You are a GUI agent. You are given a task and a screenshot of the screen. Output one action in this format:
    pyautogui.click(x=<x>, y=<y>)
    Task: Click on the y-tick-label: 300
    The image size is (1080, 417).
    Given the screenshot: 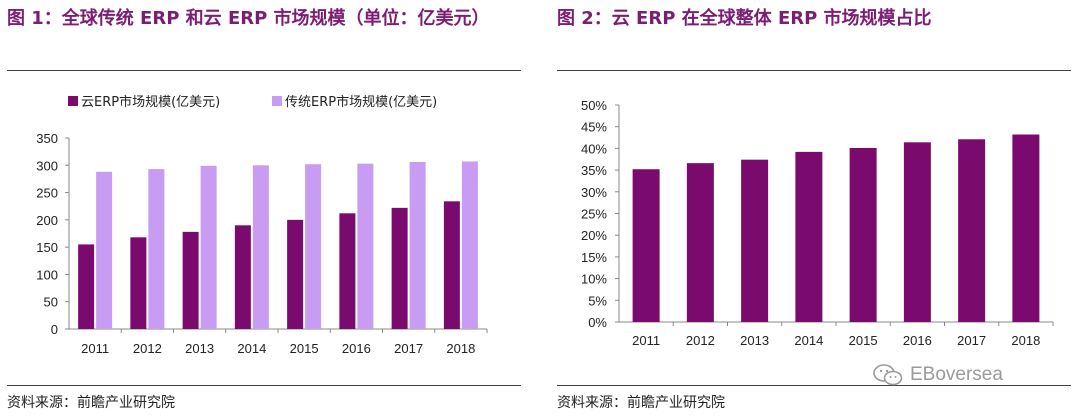 What is the action you would take?
    pyautogui.click(x=47, y=165)
    